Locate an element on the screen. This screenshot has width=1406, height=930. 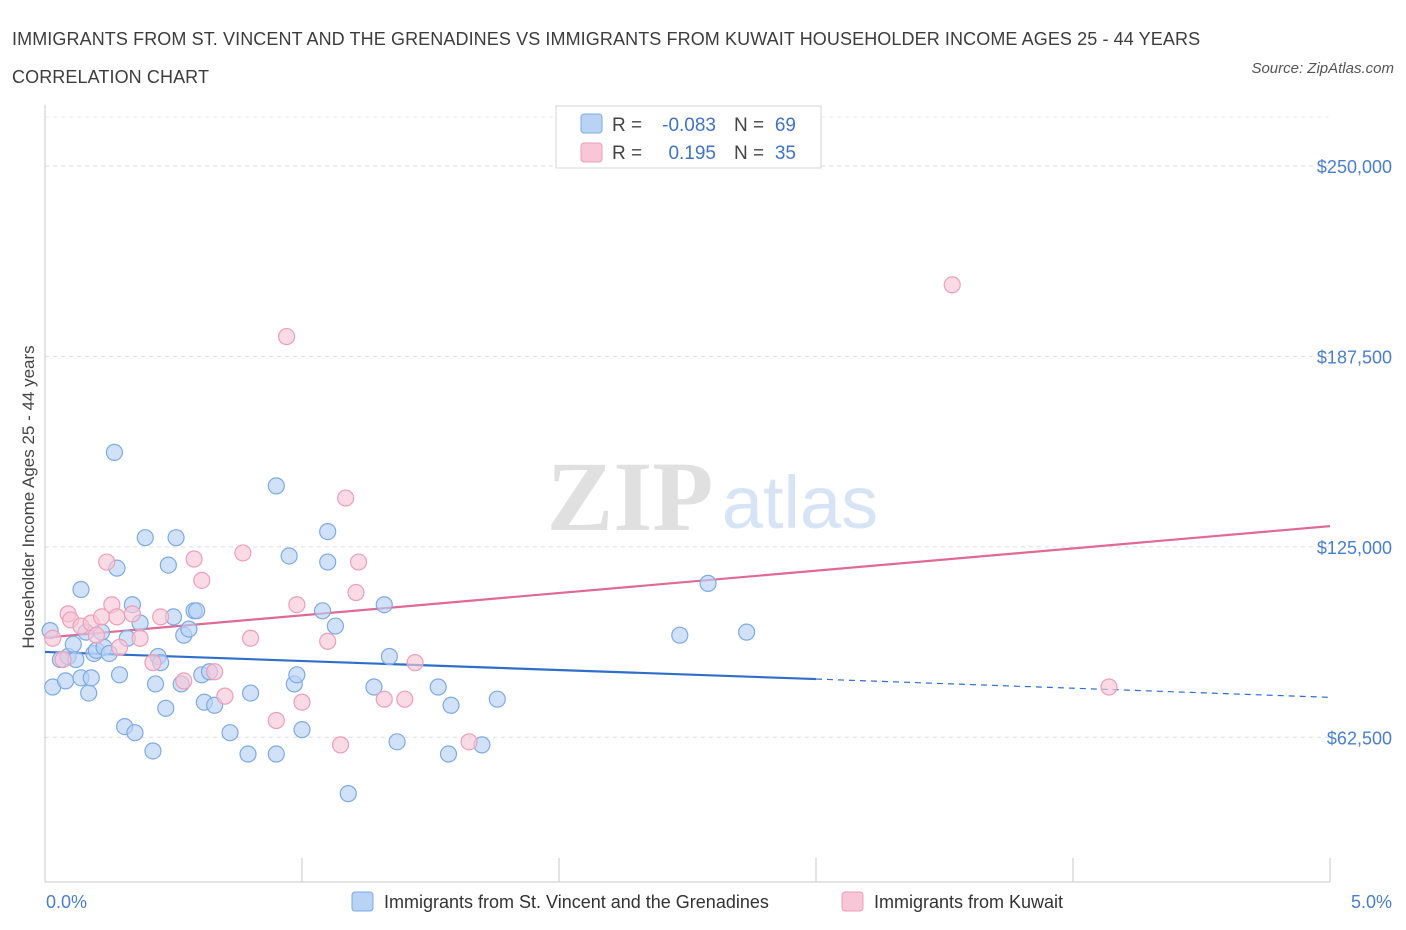
x-tick-label-max: 5.0% is located at coordinates (1371, 902).